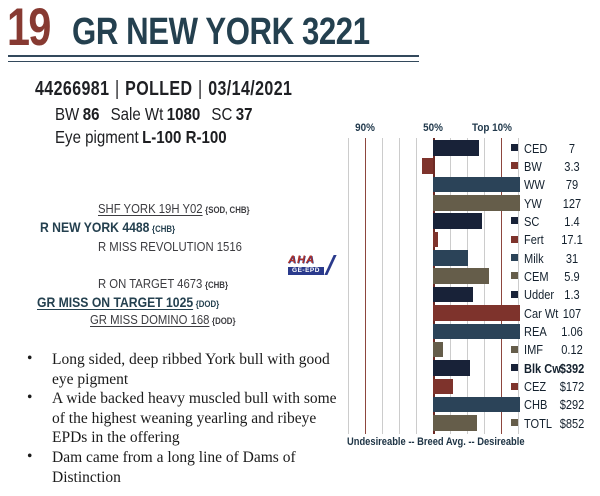 The height and width of the screenshot is (496, 600). What do you see at coordinates (461, 276) in the screenshot?
I see `epd-bar-cem` at bounding box center [461, 276].